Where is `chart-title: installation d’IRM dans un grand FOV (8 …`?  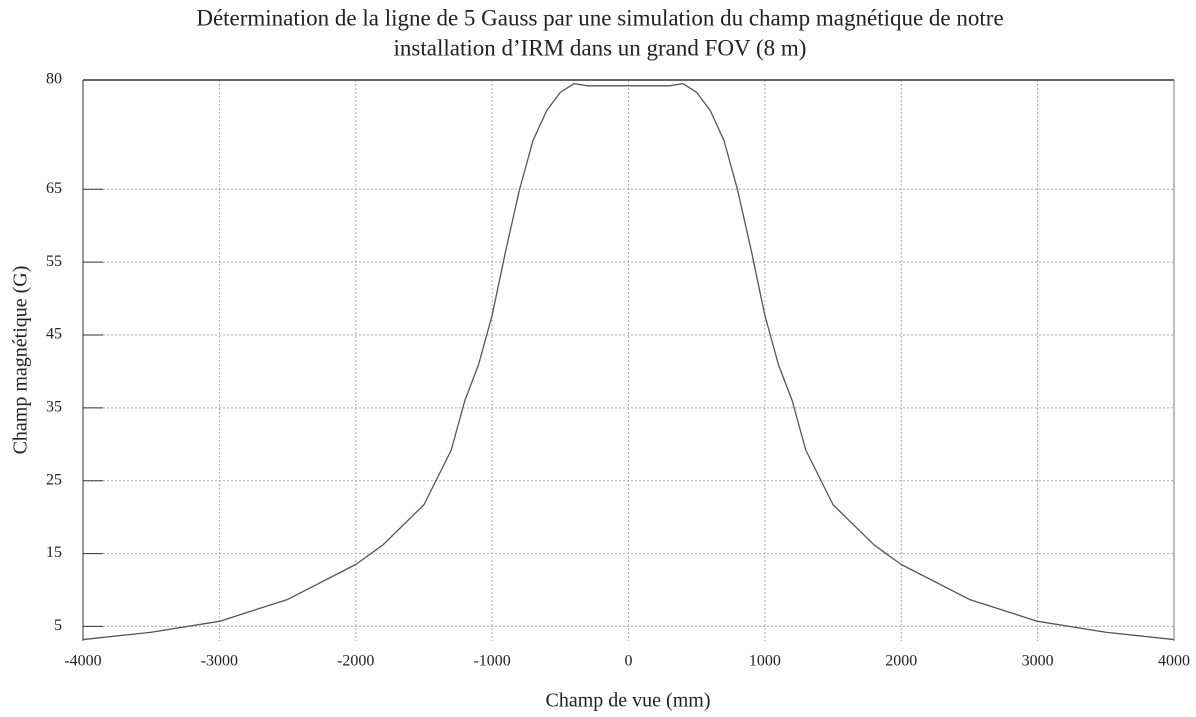 chart-title: installation d’IRM dans un grand FOV (8 … is located at coordinates (600, 47).